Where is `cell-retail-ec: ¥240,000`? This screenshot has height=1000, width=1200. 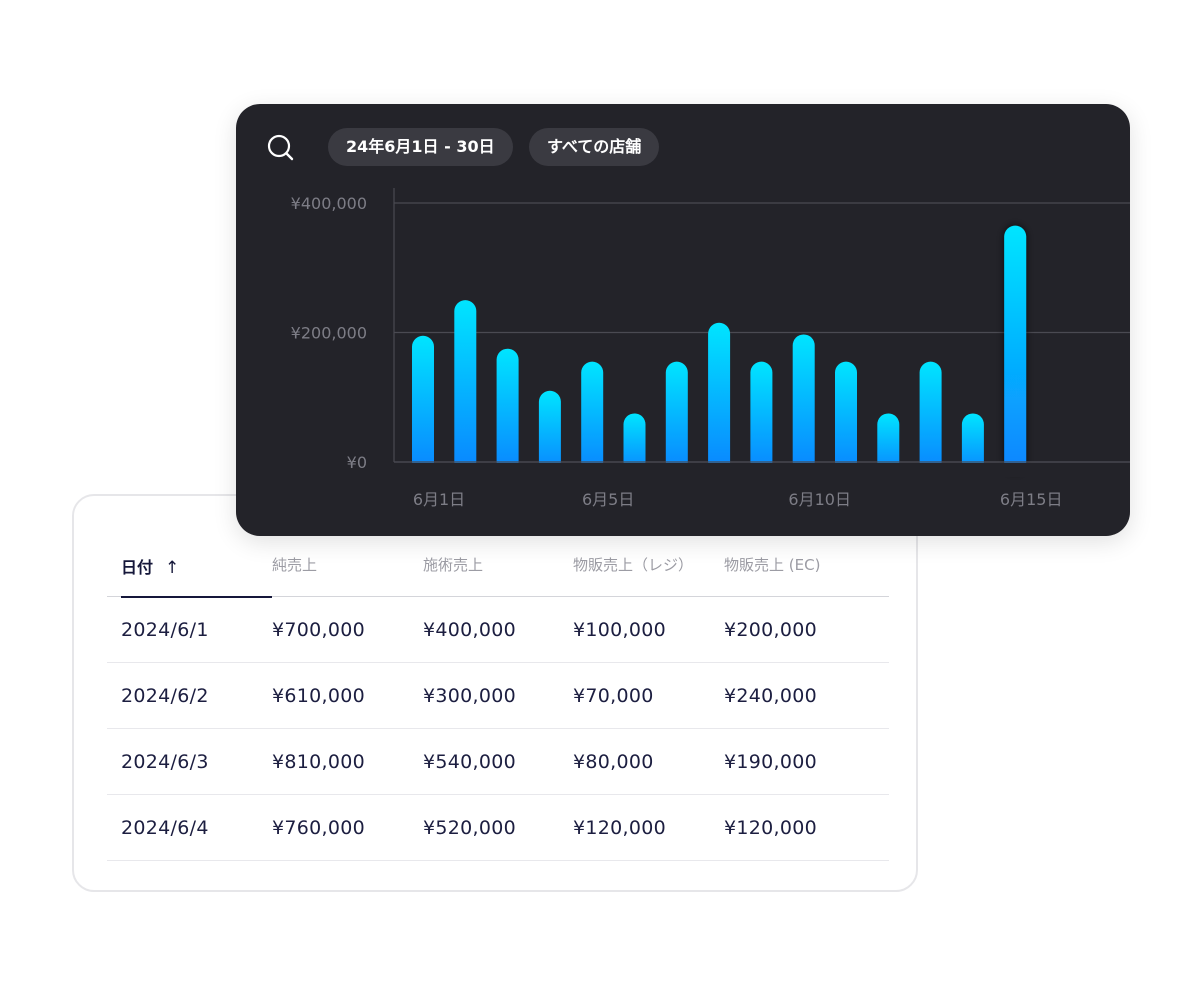
cell-retail-ec: ¥240,000 is located at coordinates (771, 696).